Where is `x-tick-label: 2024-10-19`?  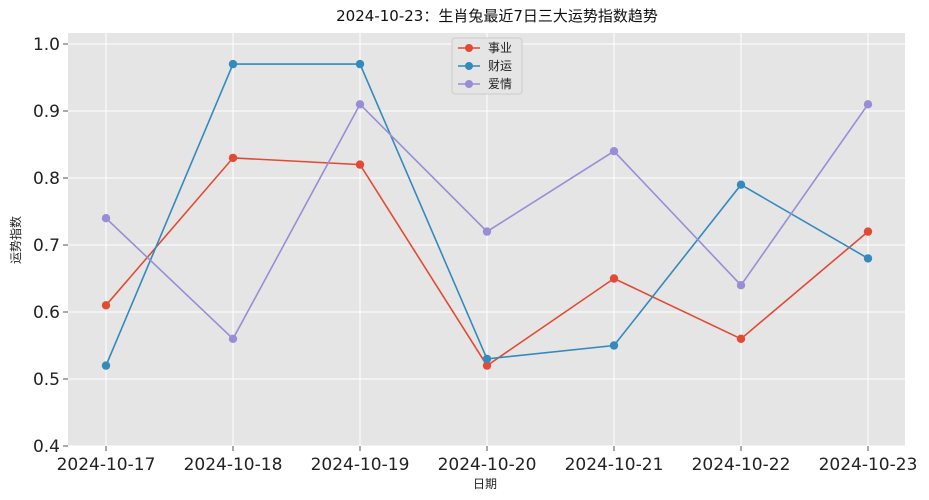 x-tick-label: 2024-10-19 is located at coordinates (360, 465).